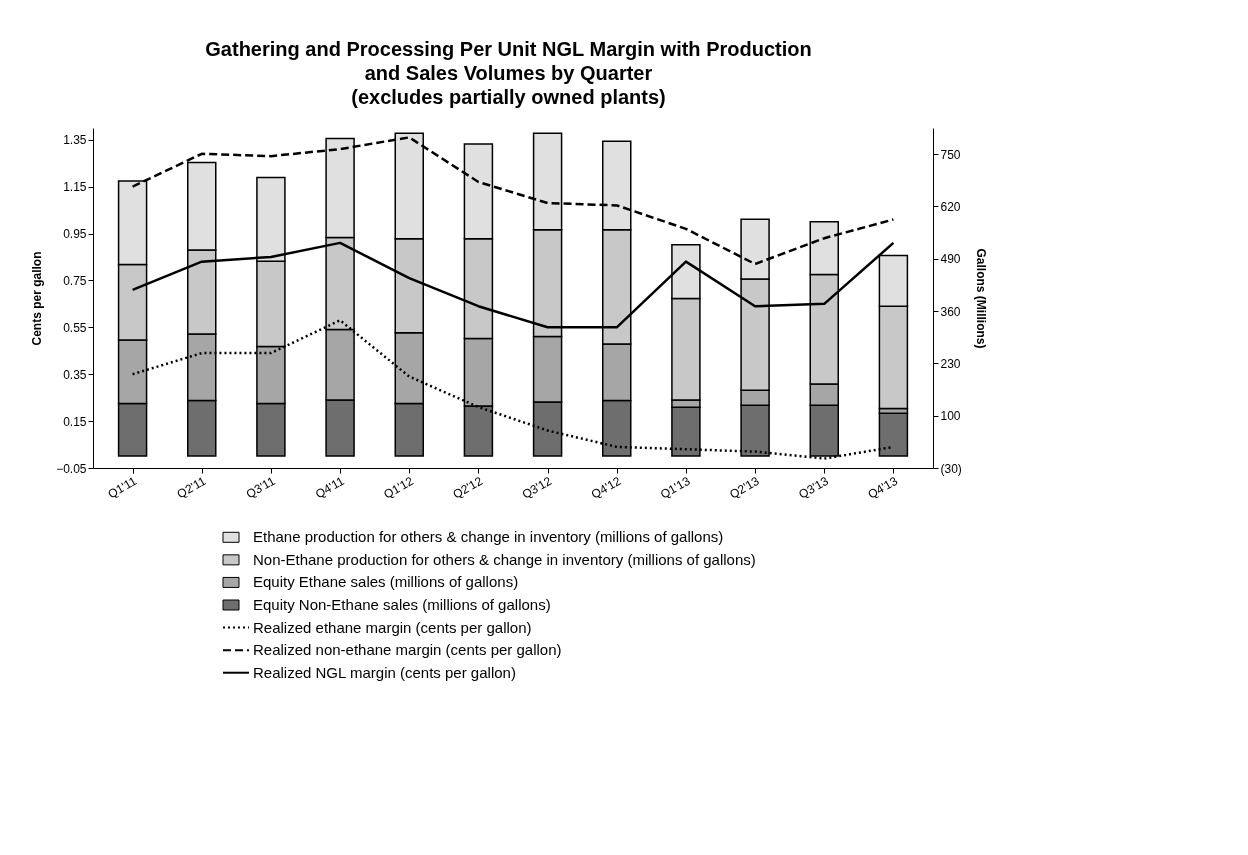  What do you see at coordinates (951, 468) in the screenshot?
I see `y2-tick-label: (30)` at bounding box center [951, 468].